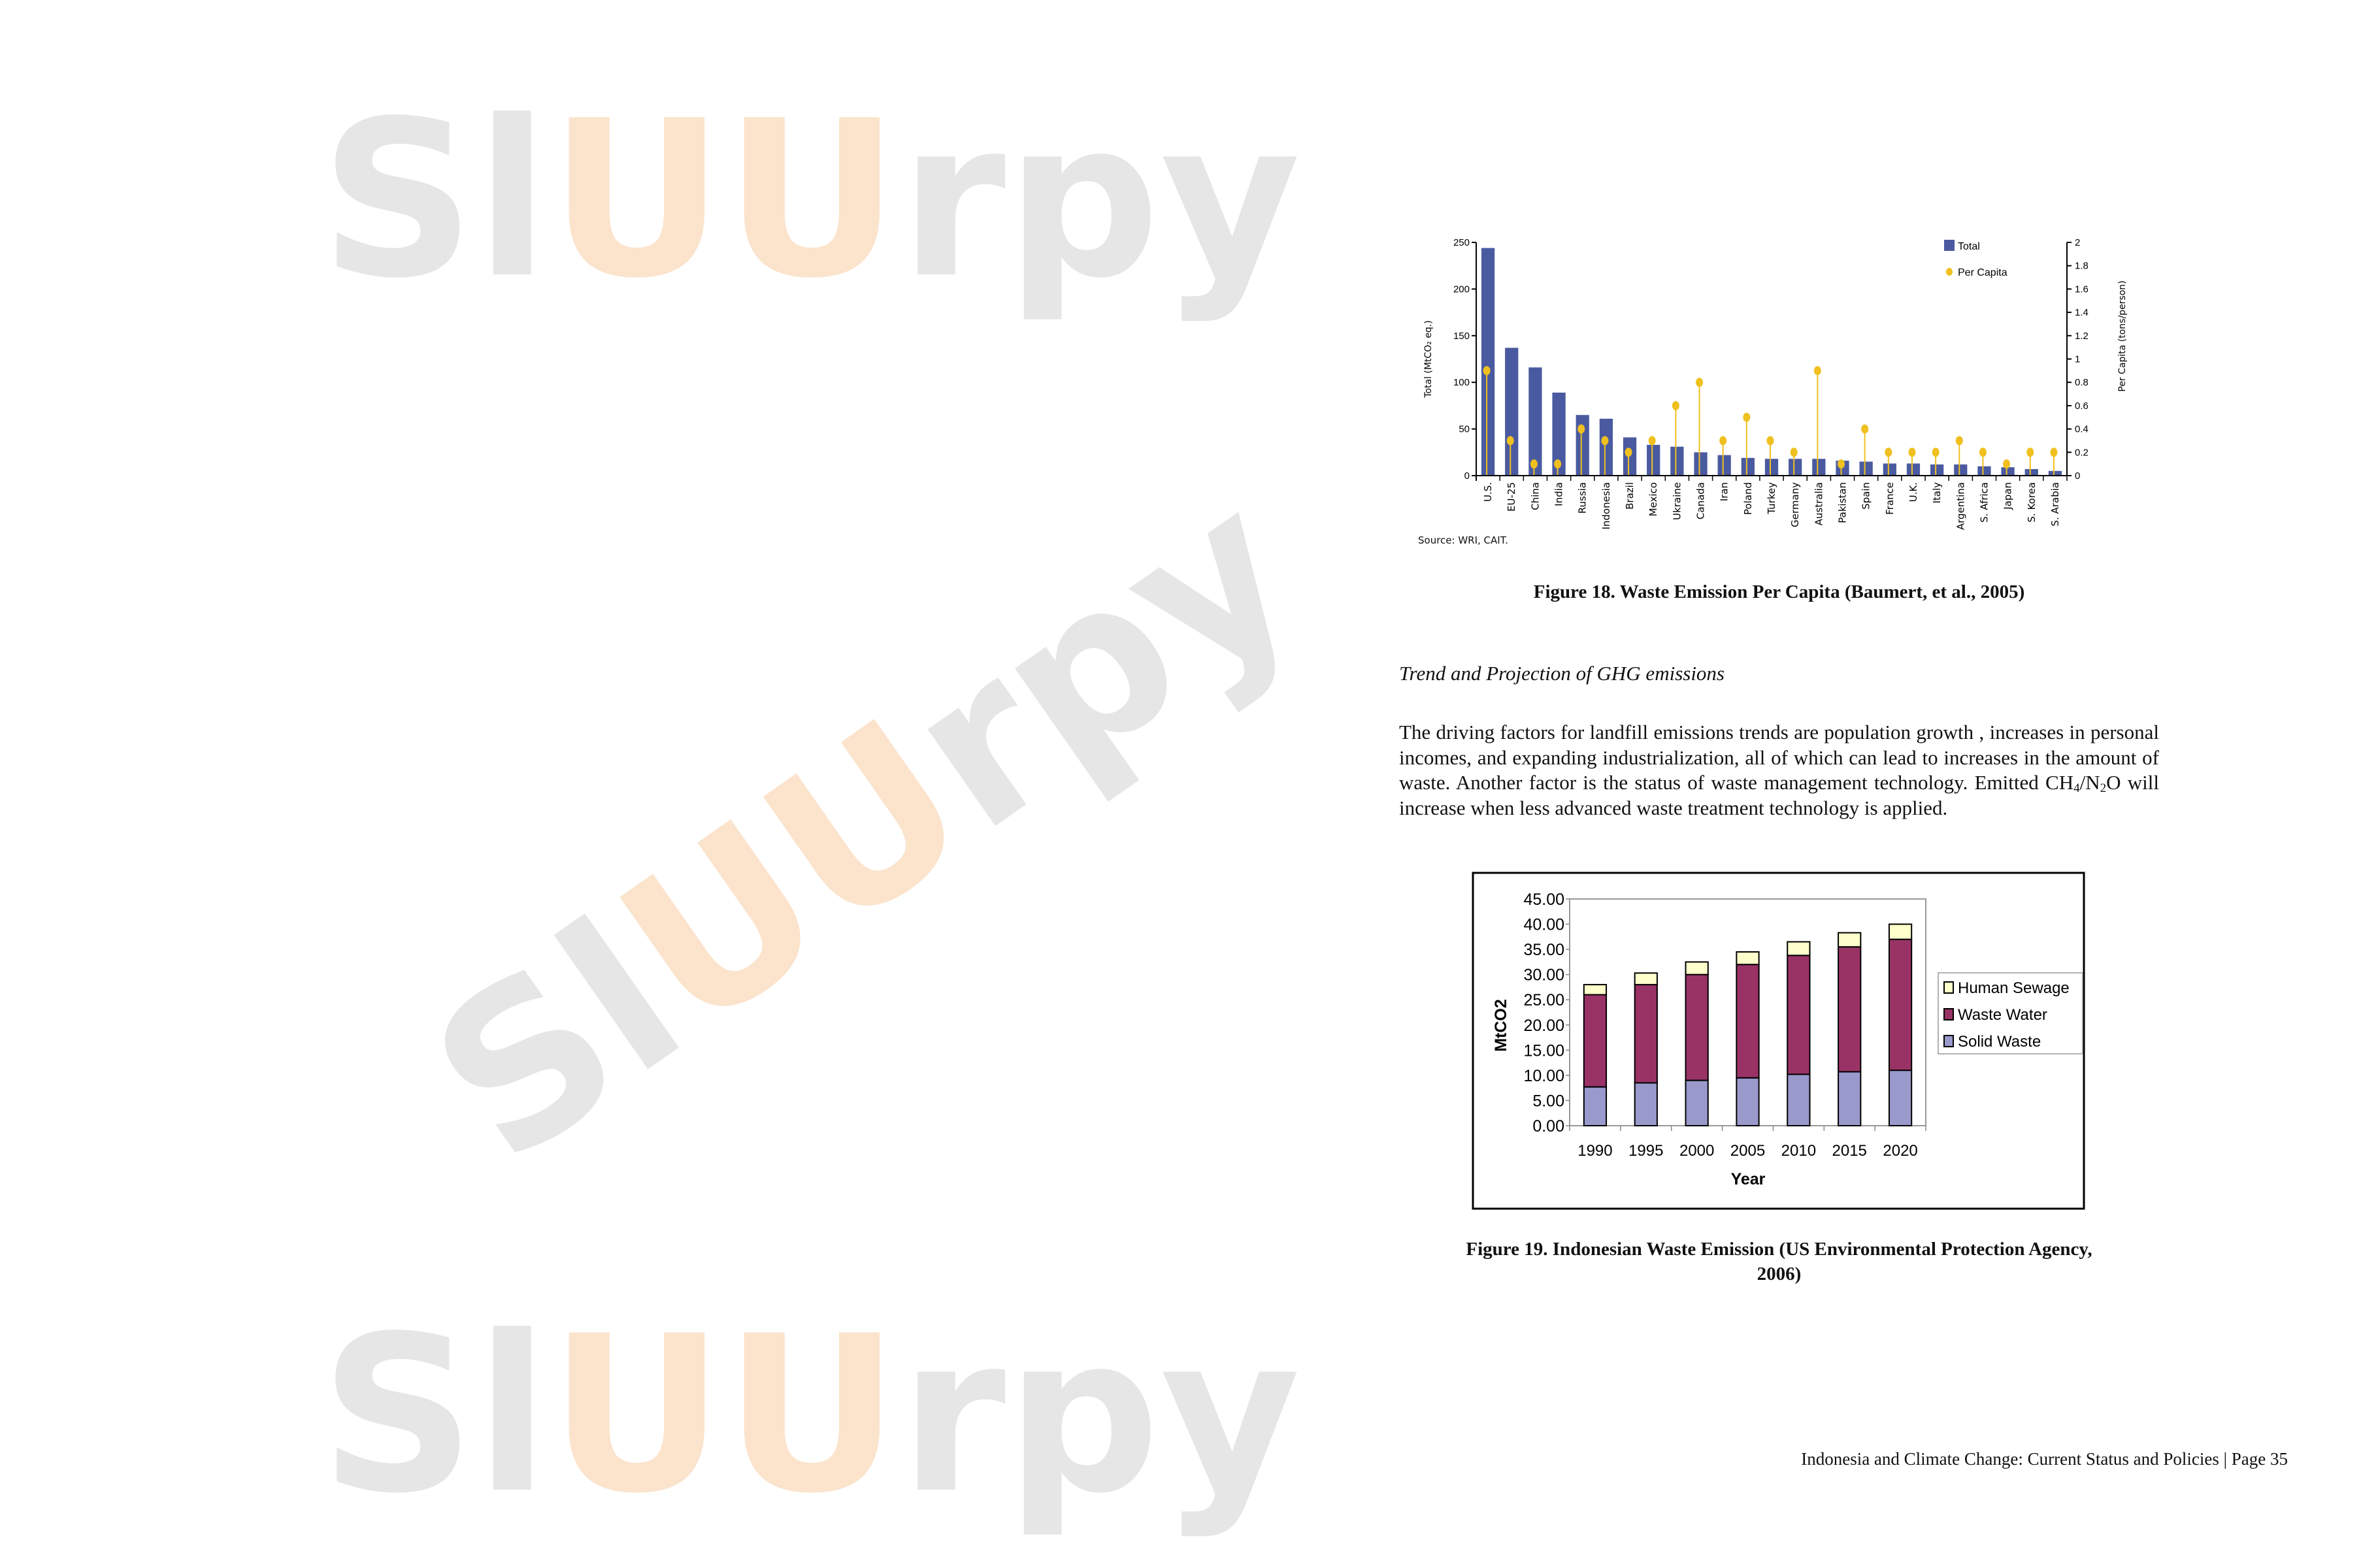  I want to click on y-tick-label: 5.00, so click(1548, 1101).